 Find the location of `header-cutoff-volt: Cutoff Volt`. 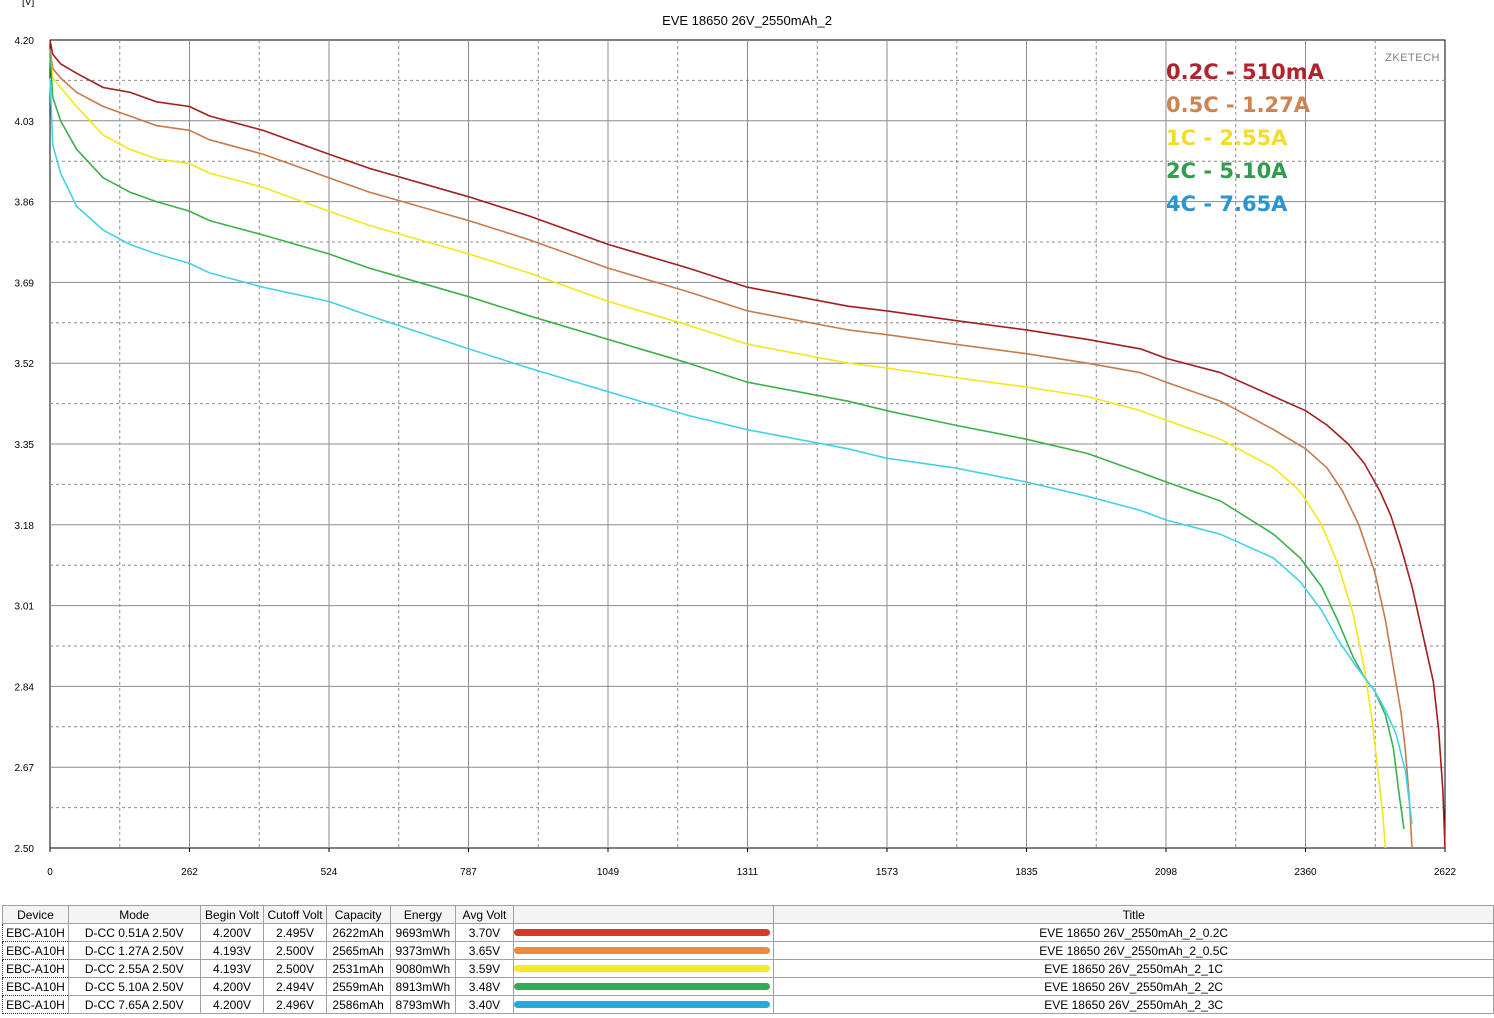

header-cutoff-volt: Cutoff Volt is located at coordinates (295, 914).